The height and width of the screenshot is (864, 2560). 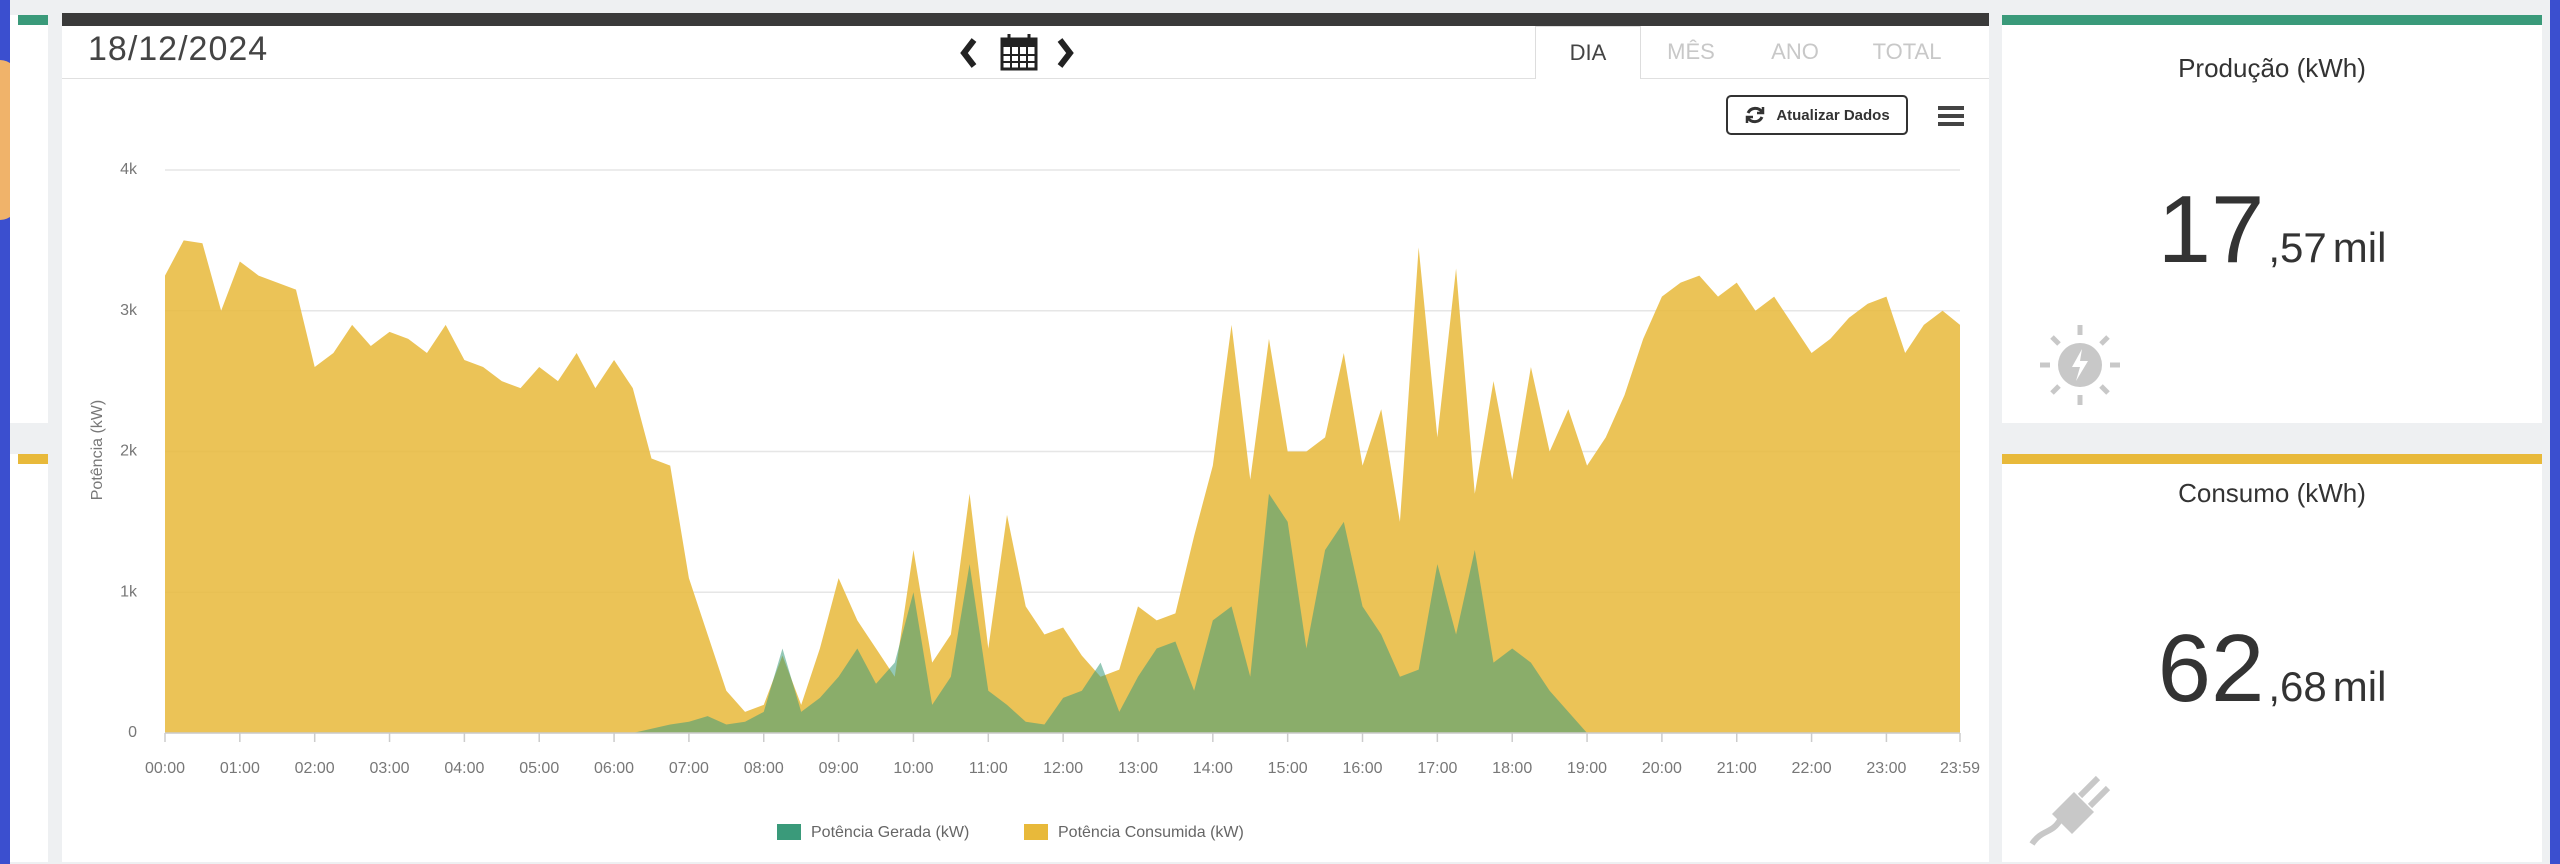 What do you see at coordinates (129, 169) in the screenshot?
I see `y-tick-label: 4k` at bounding box center [129, 169].